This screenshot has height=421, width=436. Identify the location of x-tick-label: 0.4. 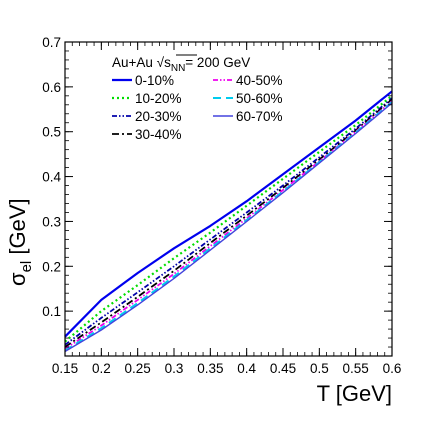
(246, 368).